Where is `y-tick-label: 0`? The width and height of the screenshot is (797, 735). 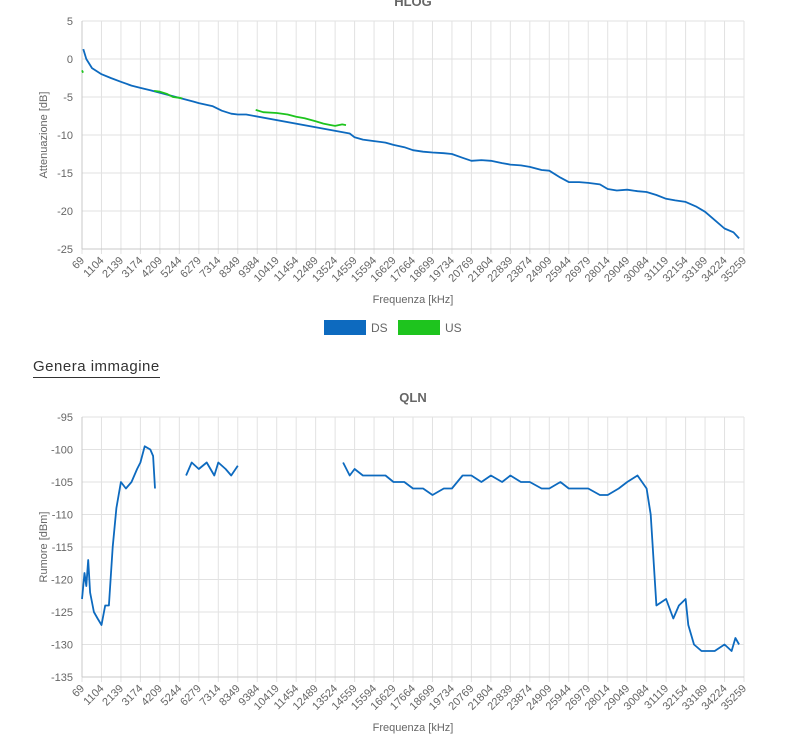
y-tick-label: 0 is located at coordinates (70, 60).